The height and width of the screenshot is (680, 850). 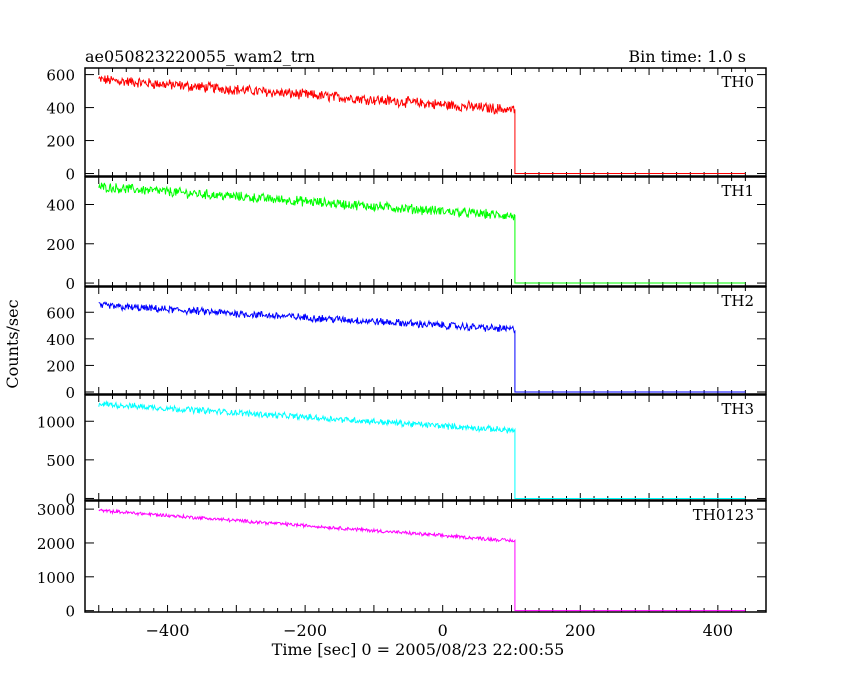 I want to click on y-axis-label: Counts/sec, so click(x=12, y=343).